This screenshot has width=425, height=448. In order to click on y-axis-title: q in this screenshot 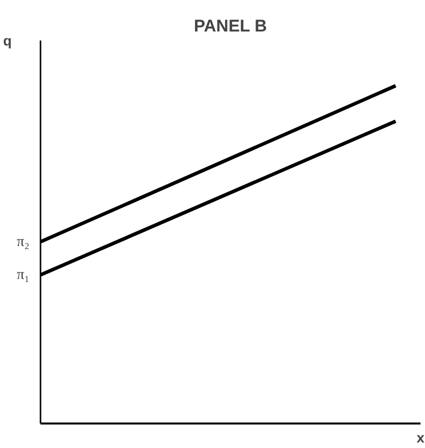, I will do `click(7, 40)`.